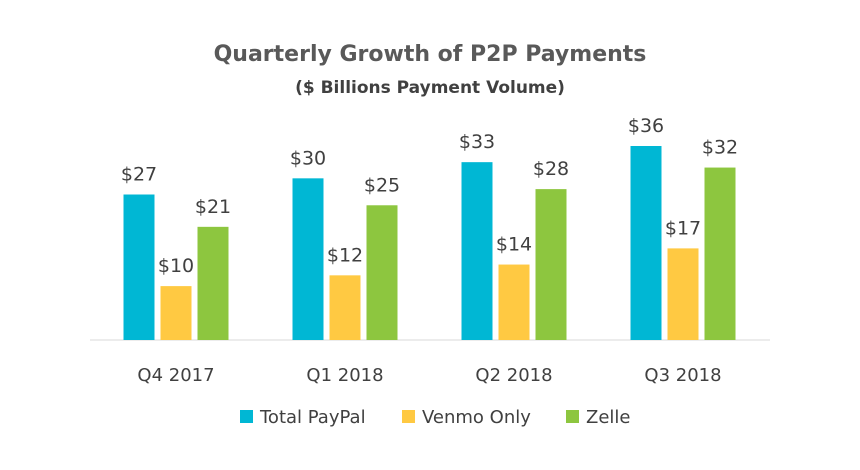 This screenshot has width=860, height=470. I want to click on chart-subtitle: ($ Billions Payment Volume), so click(430, 88).